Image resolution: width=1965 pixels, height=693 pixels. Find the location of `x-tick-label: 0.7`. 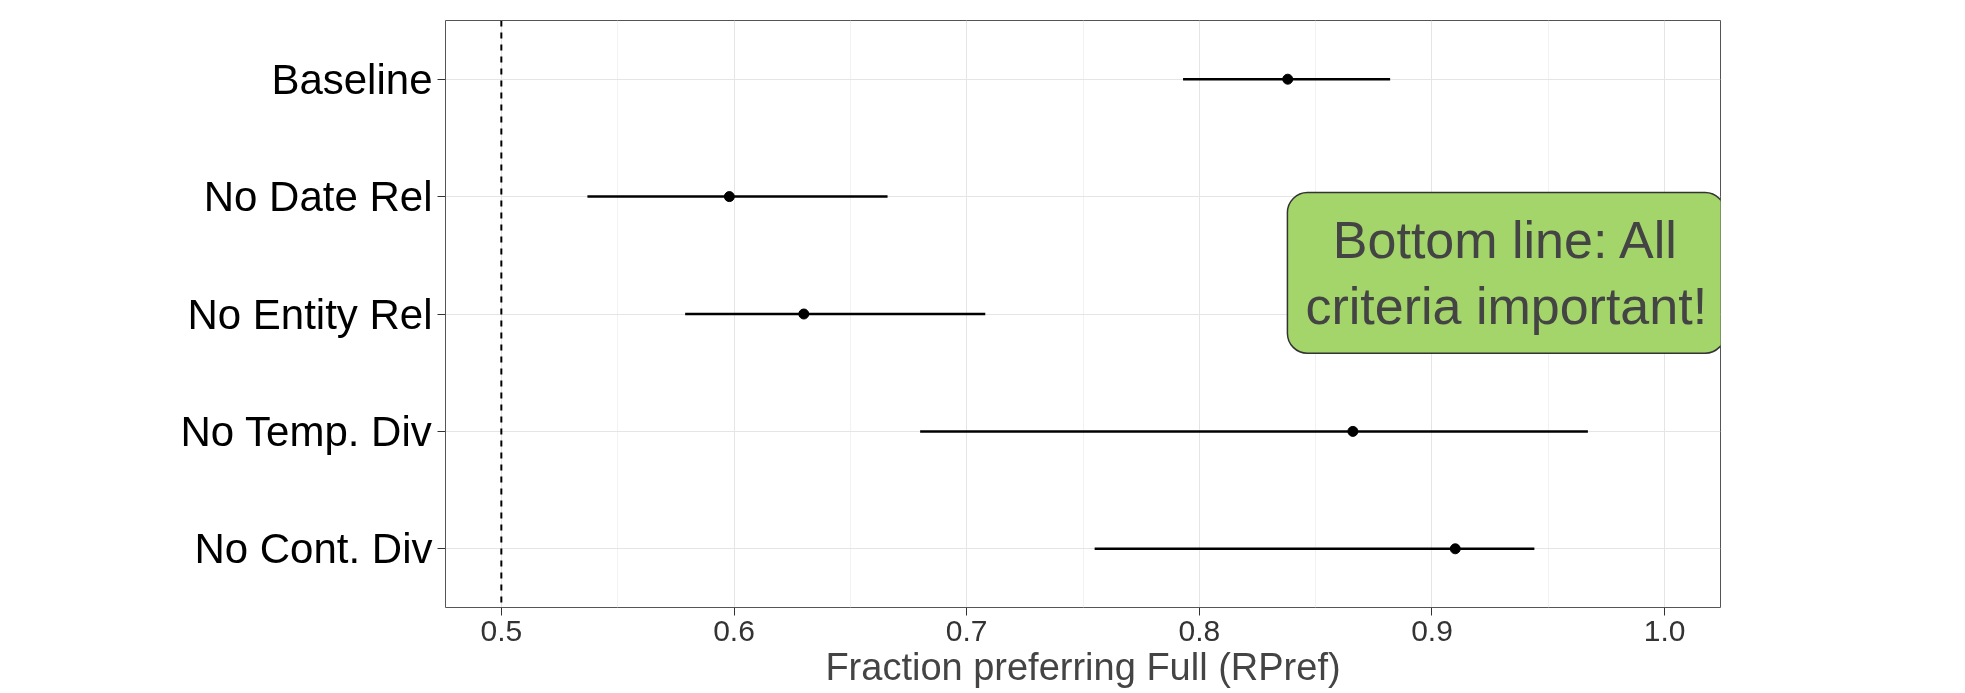

x-tick-label: 0.7 is located at coordinates (966, 630).